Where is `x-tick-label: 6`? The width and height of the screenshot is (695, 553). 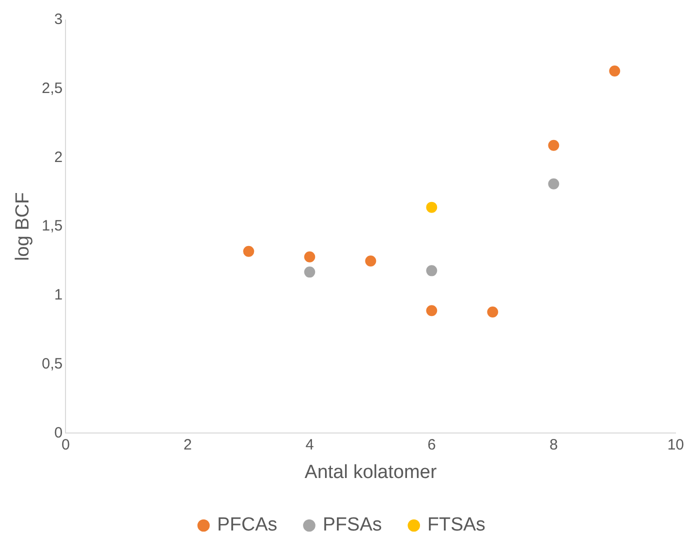 x-tick-label: 6 is located at coordinates (431, 445).